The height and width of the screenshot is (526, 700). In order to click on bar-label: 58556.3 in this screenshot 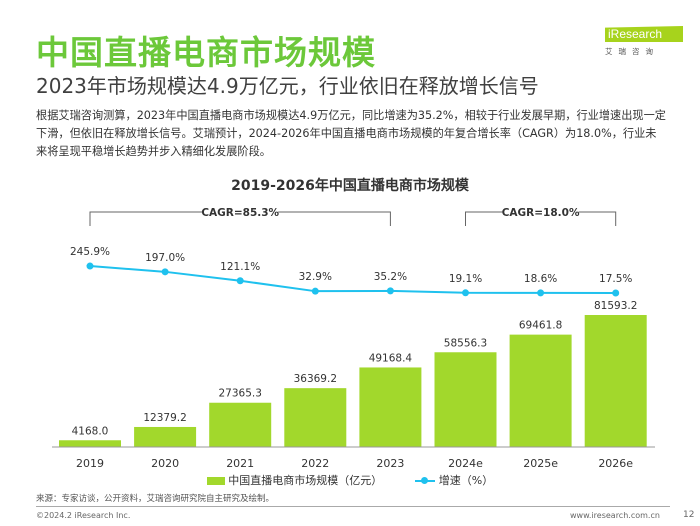, I will do `click(465, 343)`.